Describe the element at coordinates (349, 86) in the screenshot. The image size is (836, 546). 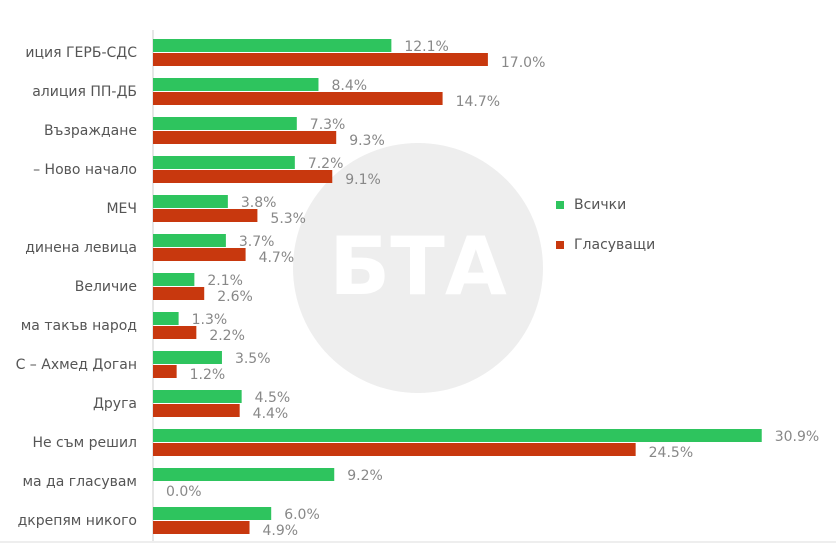
I see `value-label: 8.4%` at that location.